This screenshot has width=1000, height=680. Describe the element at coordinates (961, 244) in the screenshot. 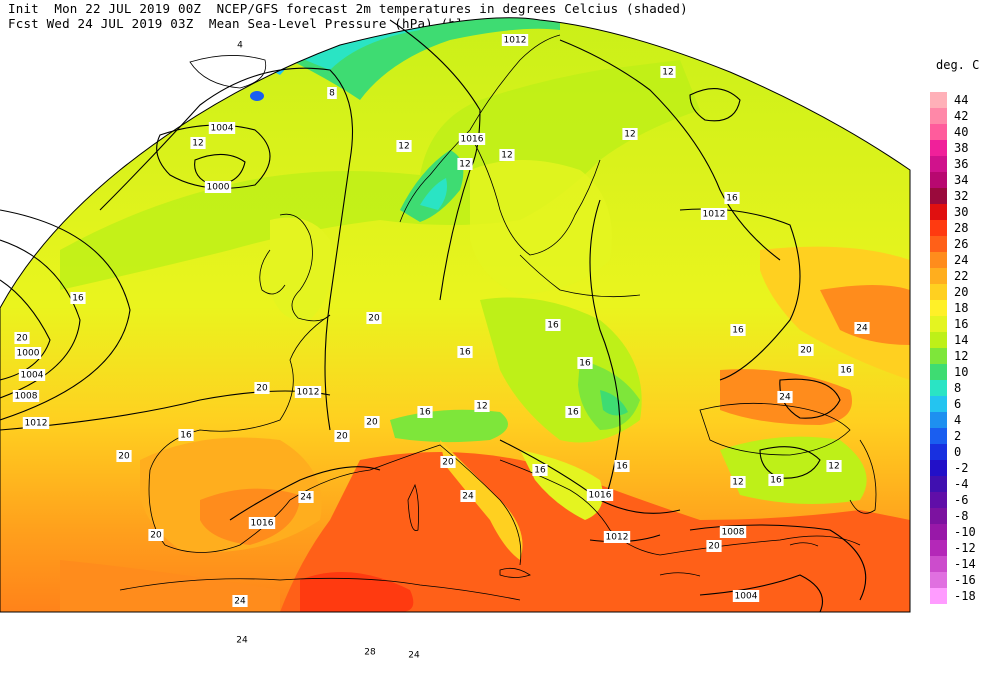

I see `legend-label: 26` at that location.